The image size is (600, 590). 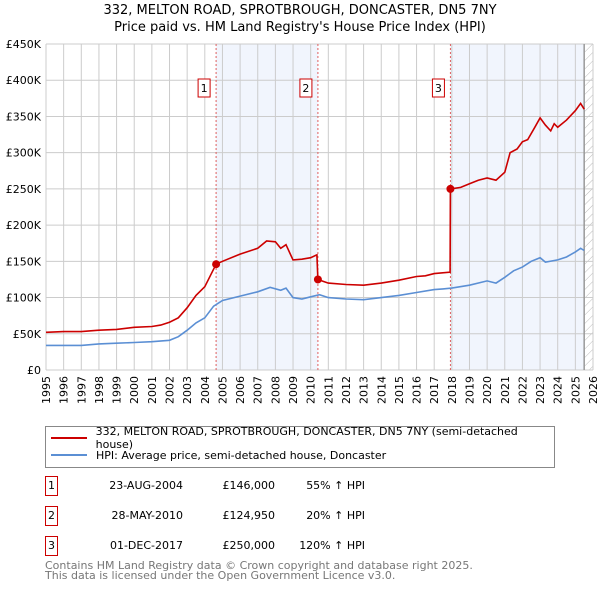 I want to click on x-tick-label: 2017, so click(x=434, y=390).